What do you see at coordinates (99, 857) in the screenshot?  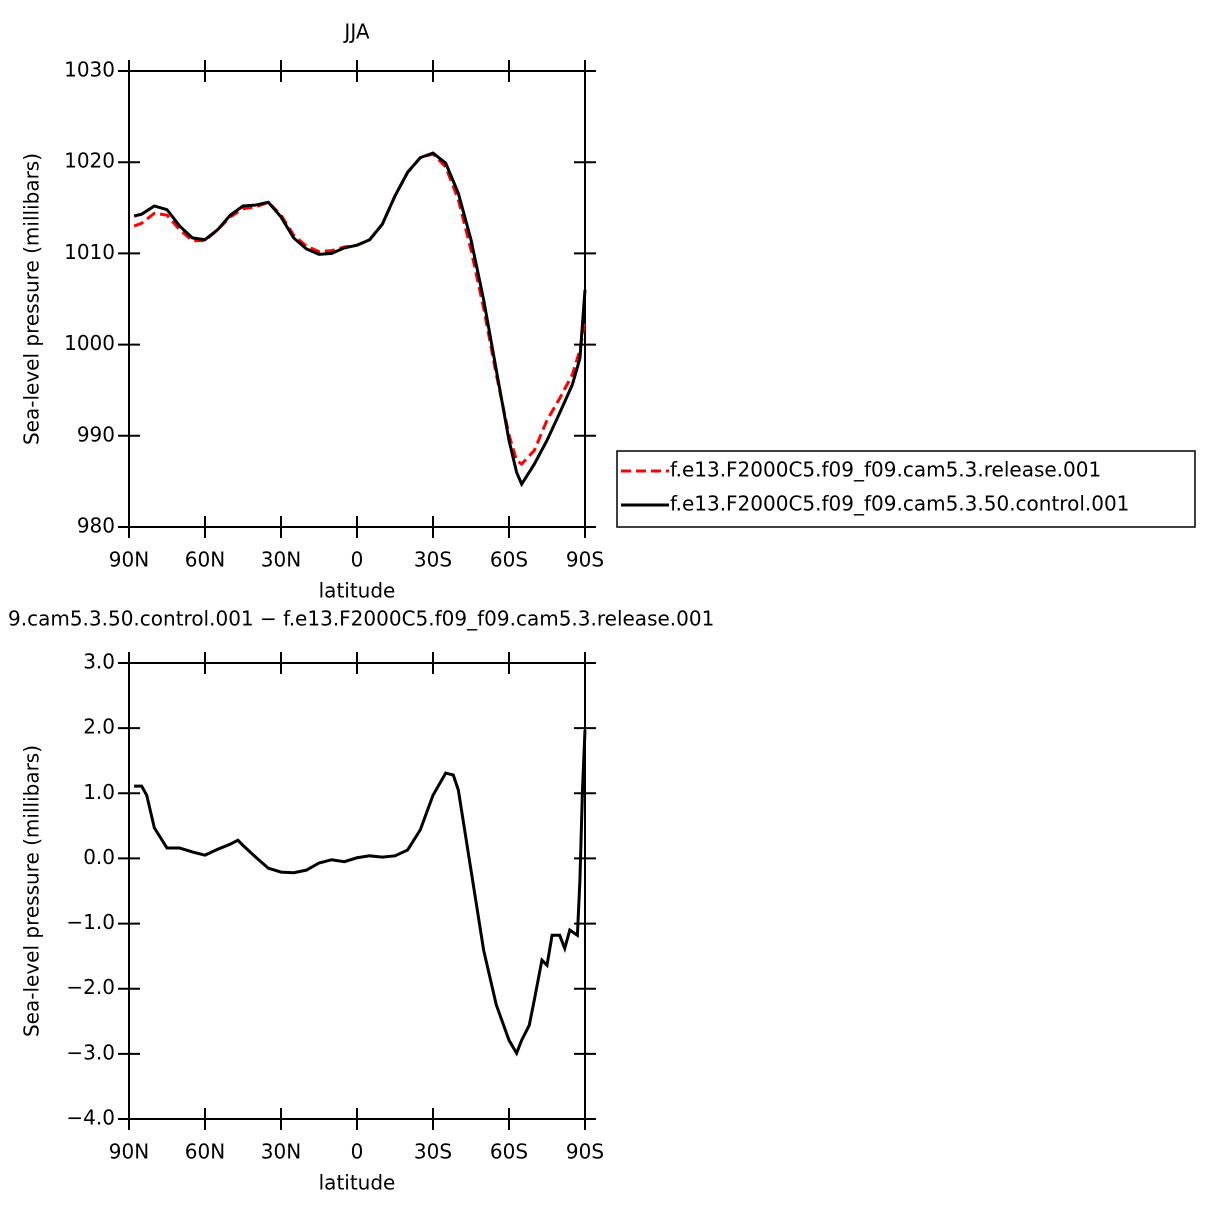 I see `y-tick-label: 0.0` at bounding box center [99, 857].